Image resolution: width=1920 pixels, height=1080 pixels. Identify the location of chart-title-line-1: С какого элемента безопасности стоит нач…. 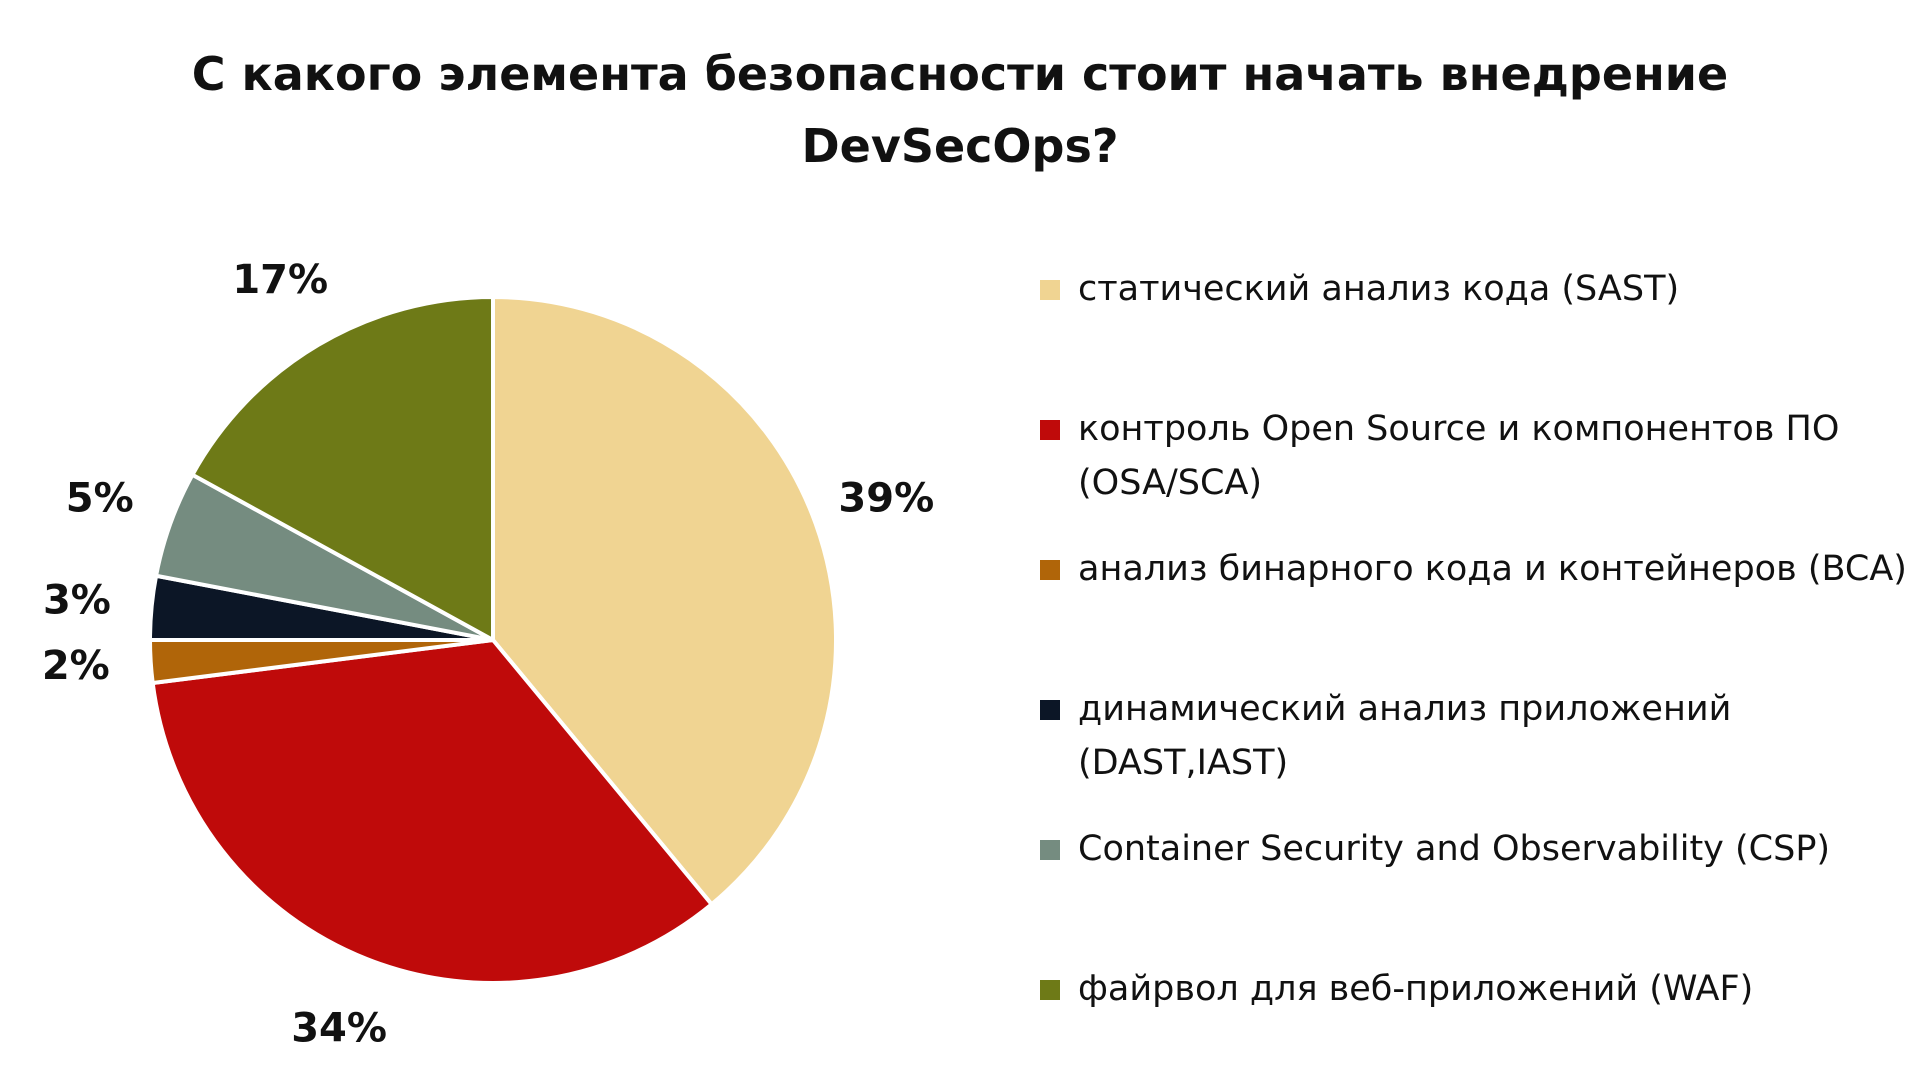
(960, 74).